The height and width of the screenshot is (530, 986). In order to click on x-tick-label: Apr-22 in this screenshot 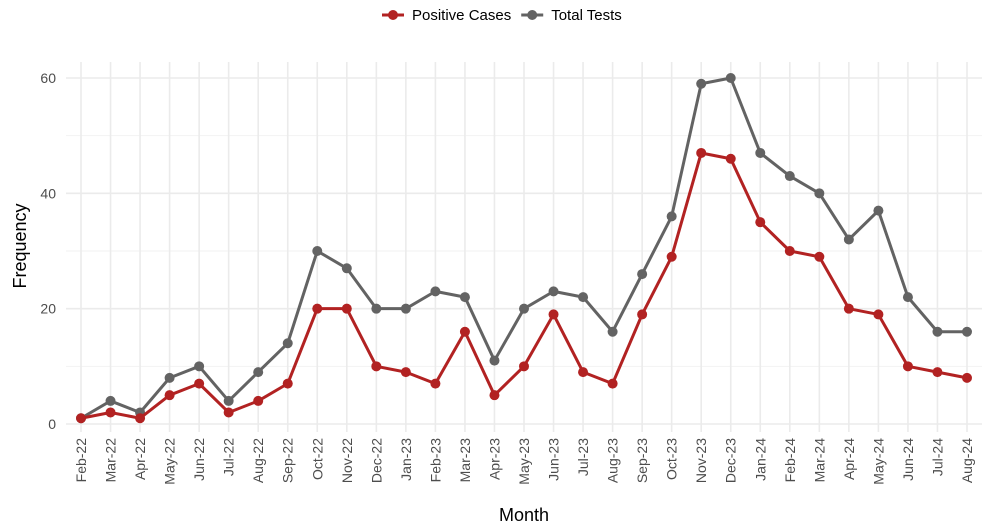, I will do `click(140, 459)`.